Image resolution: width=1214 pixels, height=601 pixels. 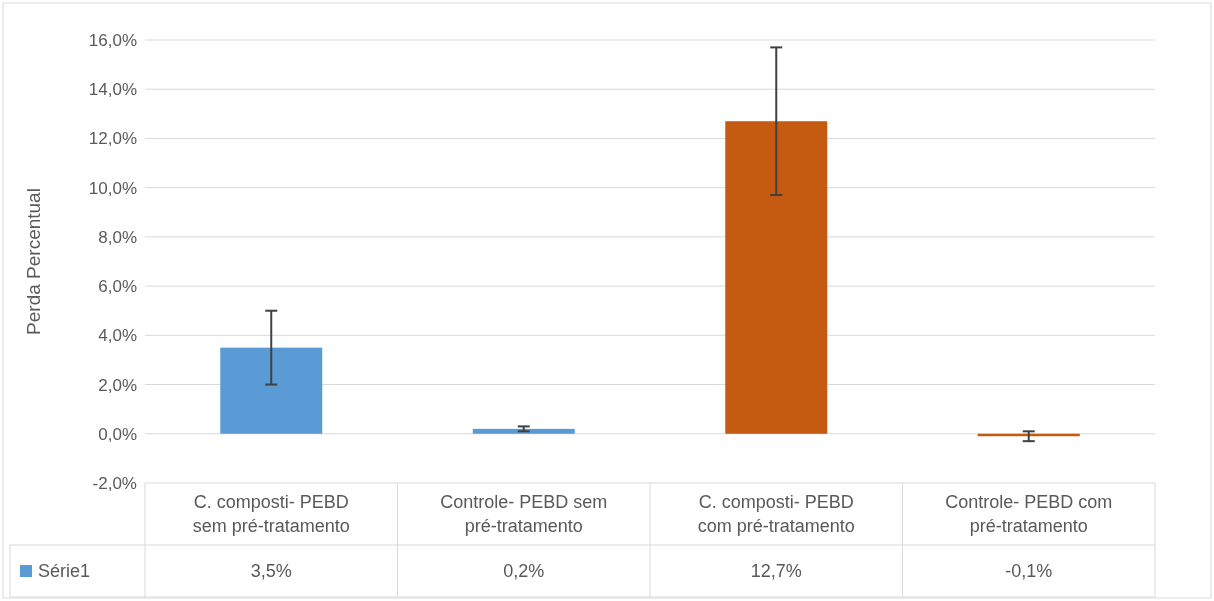 What do you see at coordinates (271, 571) in the screenshot?
I see `data-label: 3,5%` at bounding box center [271, 571].